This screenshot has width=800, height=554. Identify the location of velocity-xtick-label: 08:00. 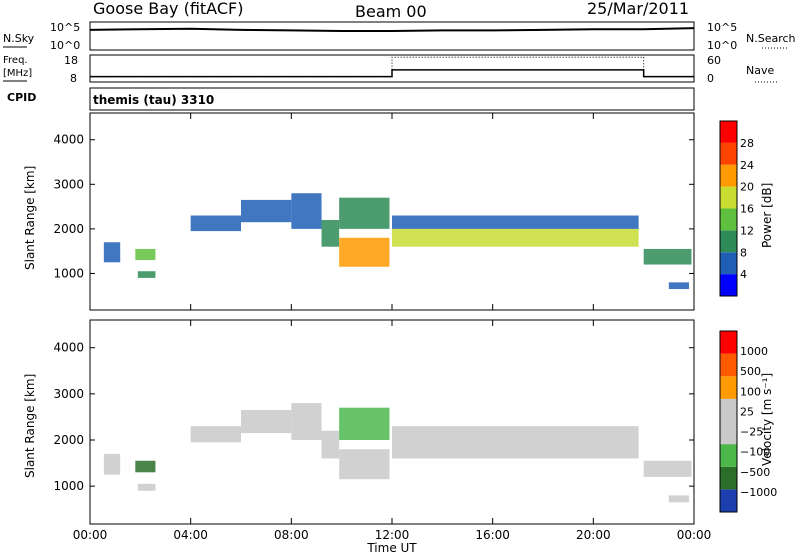
(291, 535).